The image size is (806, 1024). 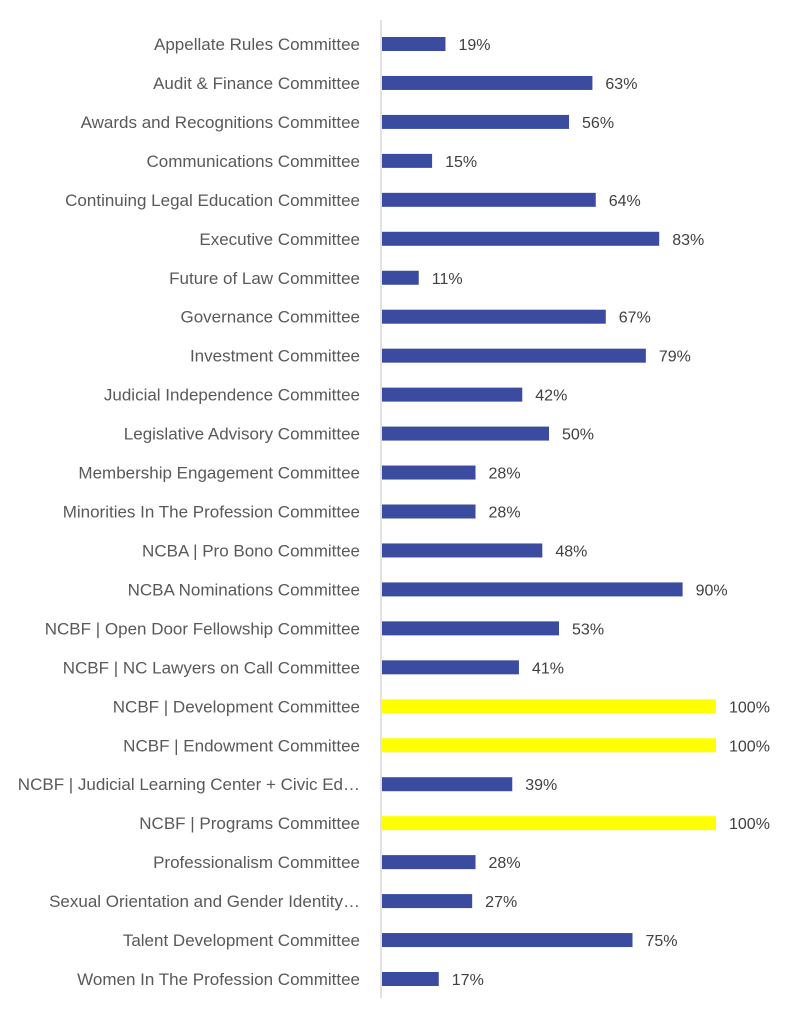 I want to click on bar-row: Women In The Profession Committee 17%, so click(x=280, y=979).